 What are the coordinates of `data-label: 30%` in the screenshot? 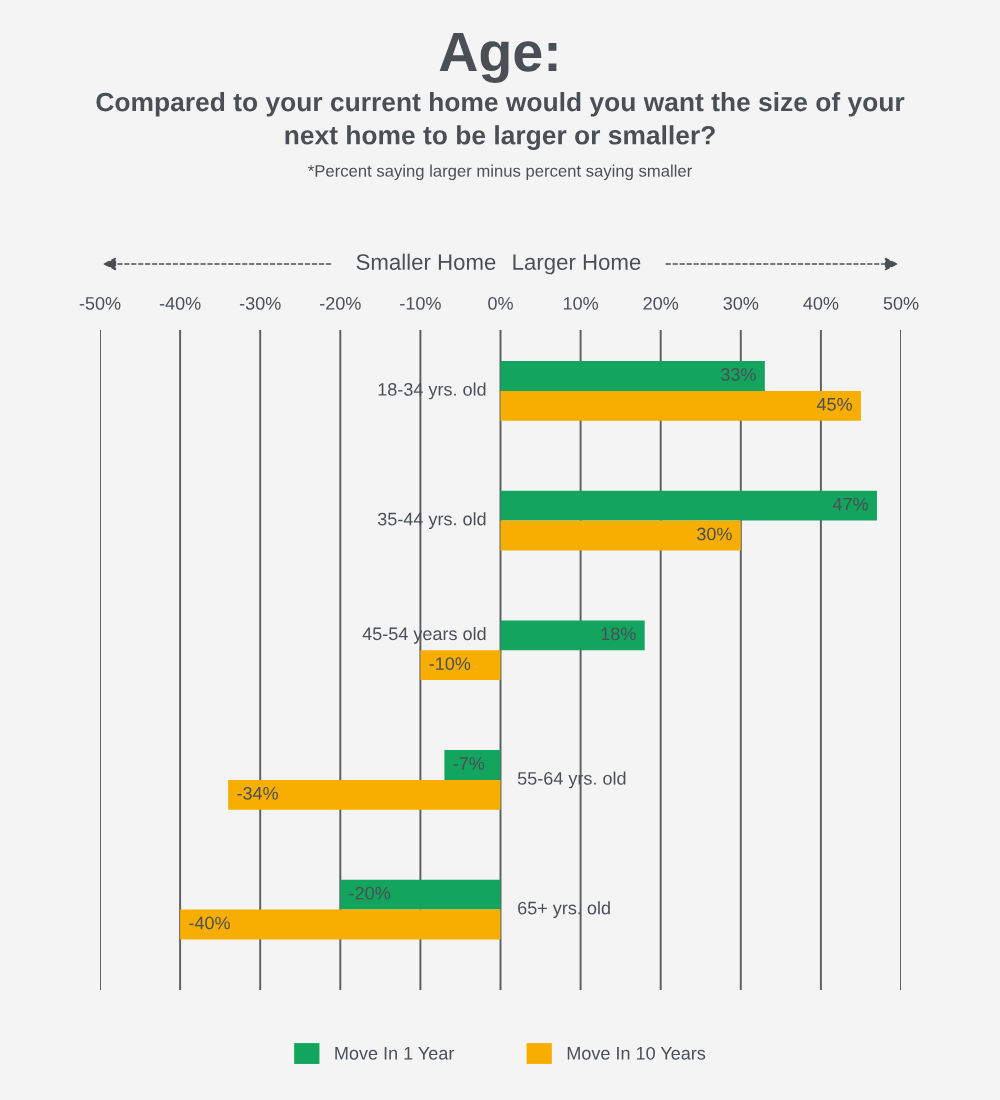 It's located at (714, 534).